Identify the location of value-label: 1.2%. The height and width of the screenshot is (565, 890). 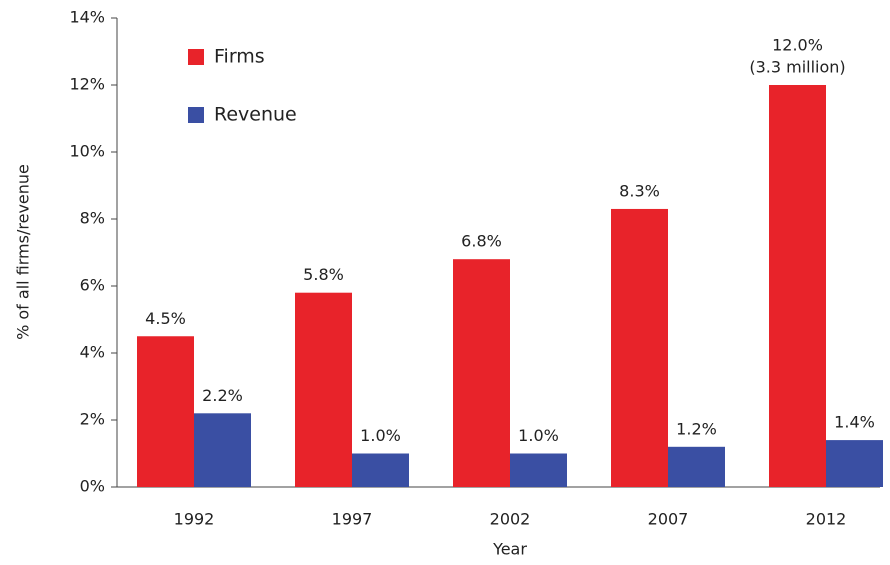
(696, 428).